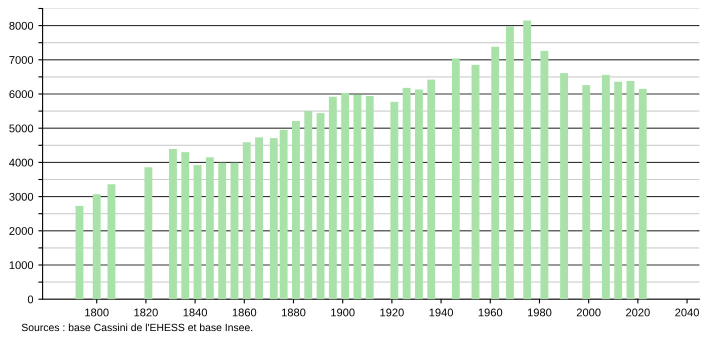  I want to click on y-tick-label: 1000, so click(22, 265).